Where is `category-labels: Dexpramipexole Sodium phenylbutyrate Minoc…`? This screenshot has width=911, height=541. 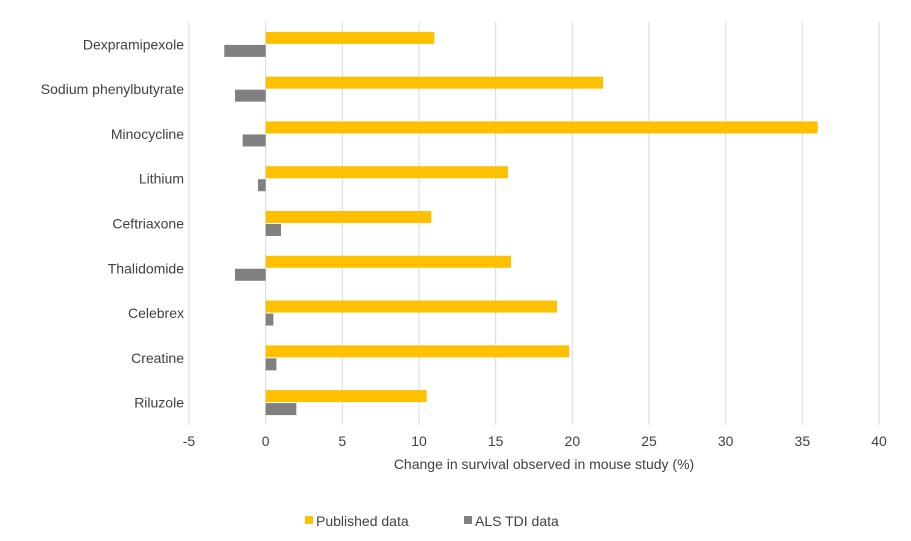
category-labels: Dexpramipexole Sodium phenylbutyrate Minoc… is located at coordinates (112, 223).